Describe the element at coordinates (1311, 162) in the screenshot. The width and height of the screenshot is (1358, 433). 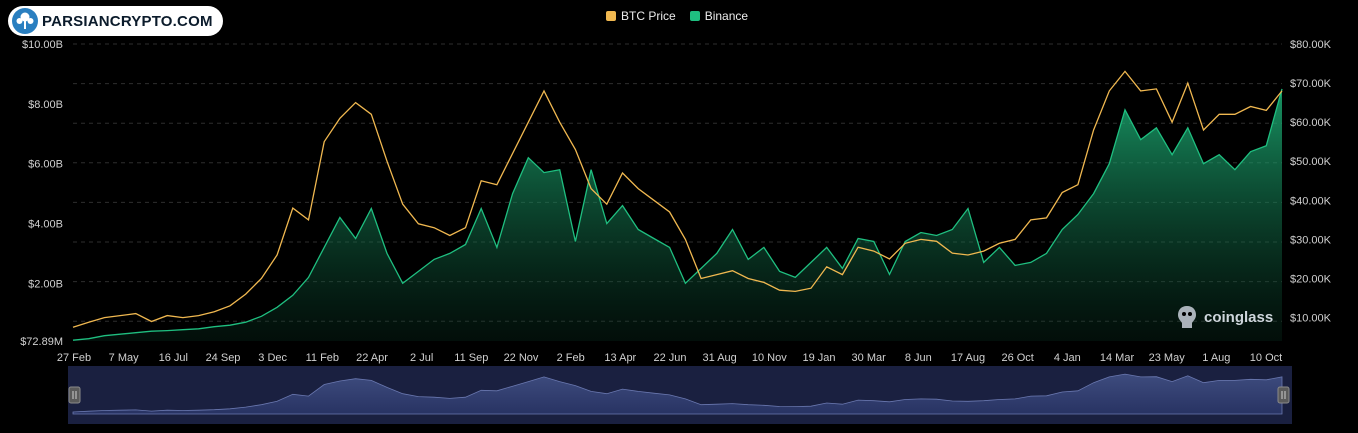
I see `y-right-tick-label: $50.00K` at that location.